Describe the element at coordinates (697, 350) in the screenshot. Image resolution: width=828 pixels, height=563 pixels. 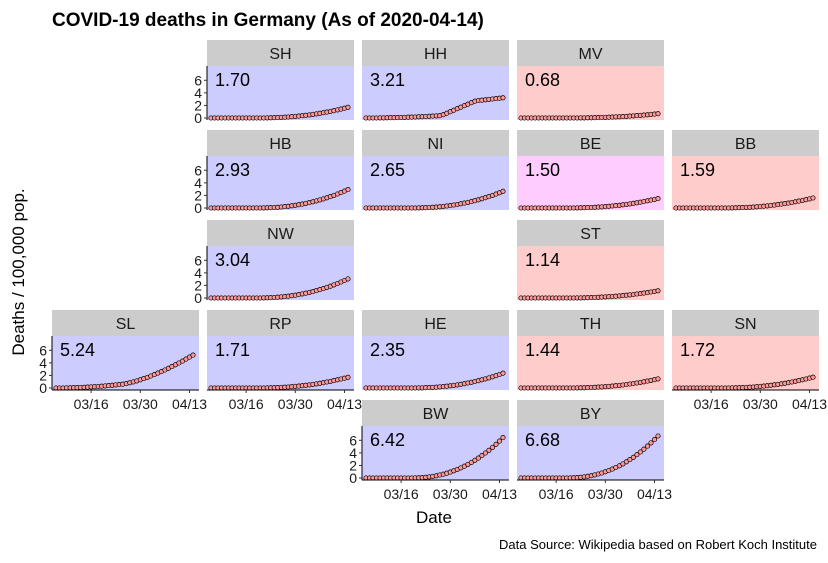
I see `panel-value-label: 1.72` at that location.